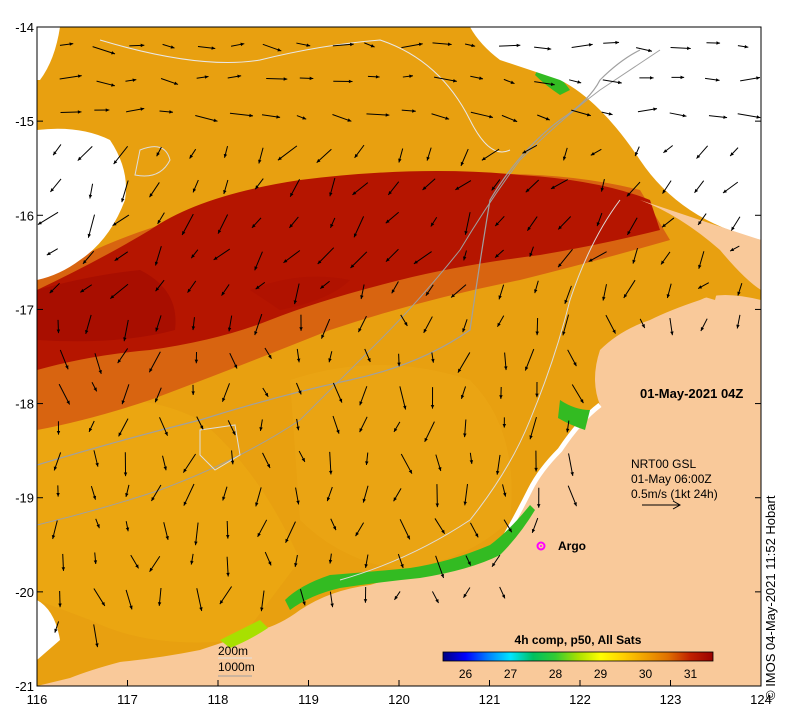 Image resolution: width=799 pixels, height=728 pixels. Describe the element at coordinates (662, 505) in the screenshot. I see `current-scale-arrow` at that location.